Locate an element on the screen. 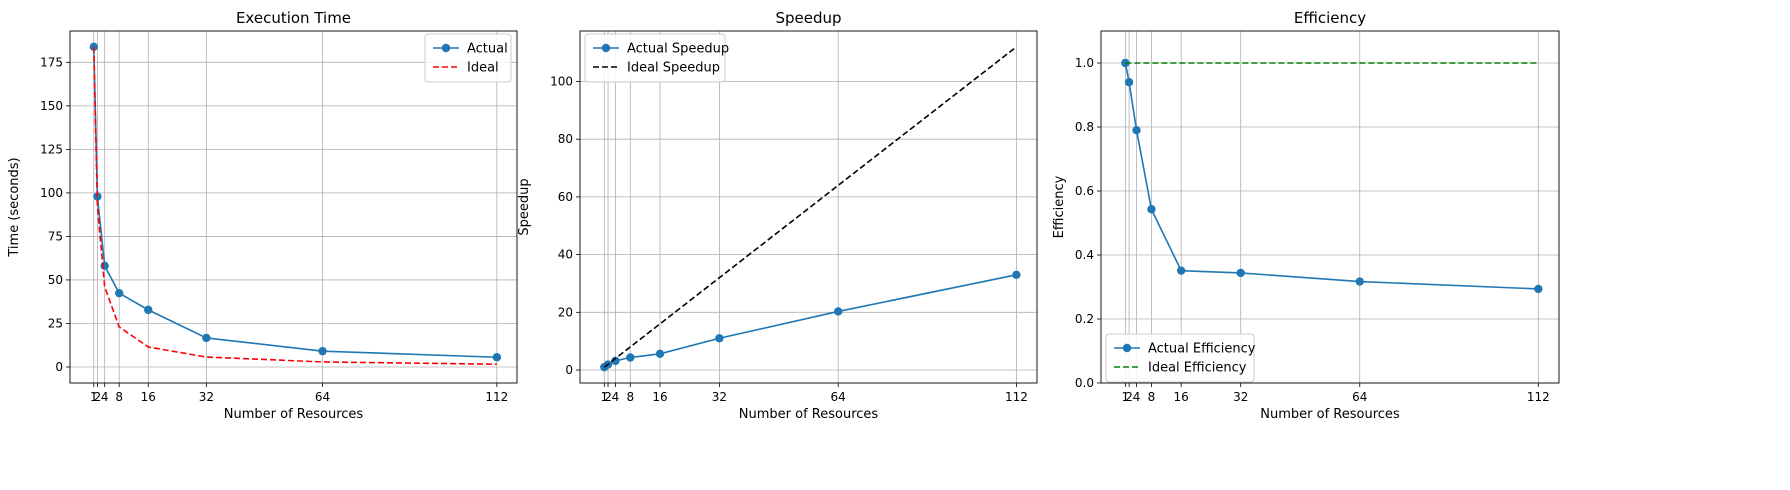  y-tick-label: 40 is located at coordinates (565, 255).